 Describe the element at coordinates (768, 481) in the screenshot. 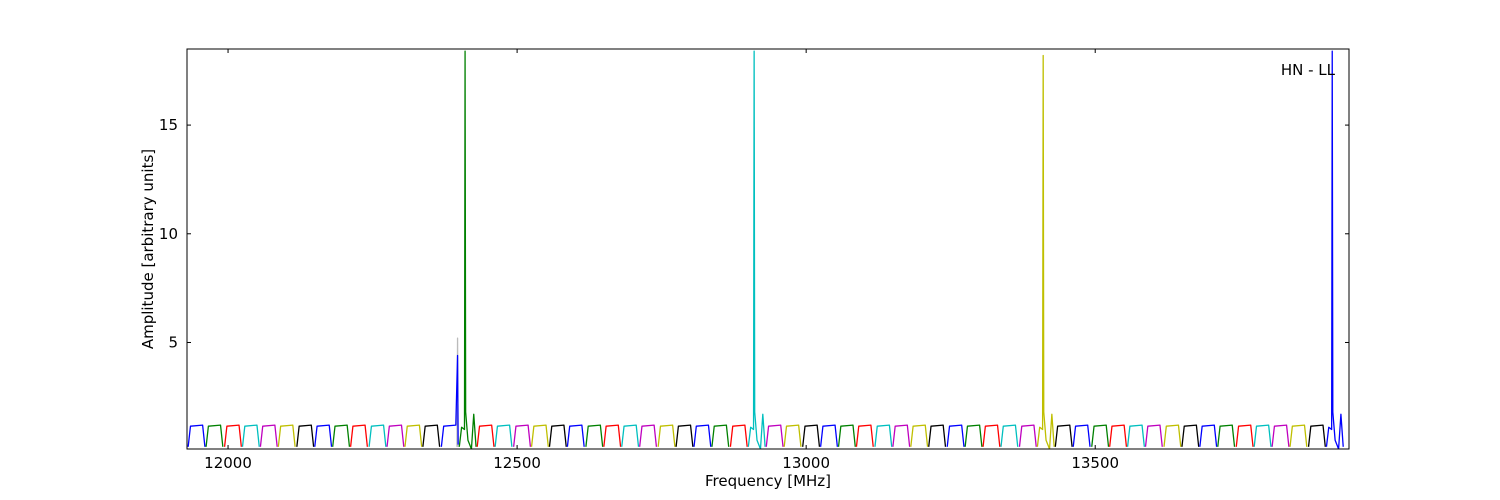

I see `x-axis-label: Frequency [MHz]` at that location.